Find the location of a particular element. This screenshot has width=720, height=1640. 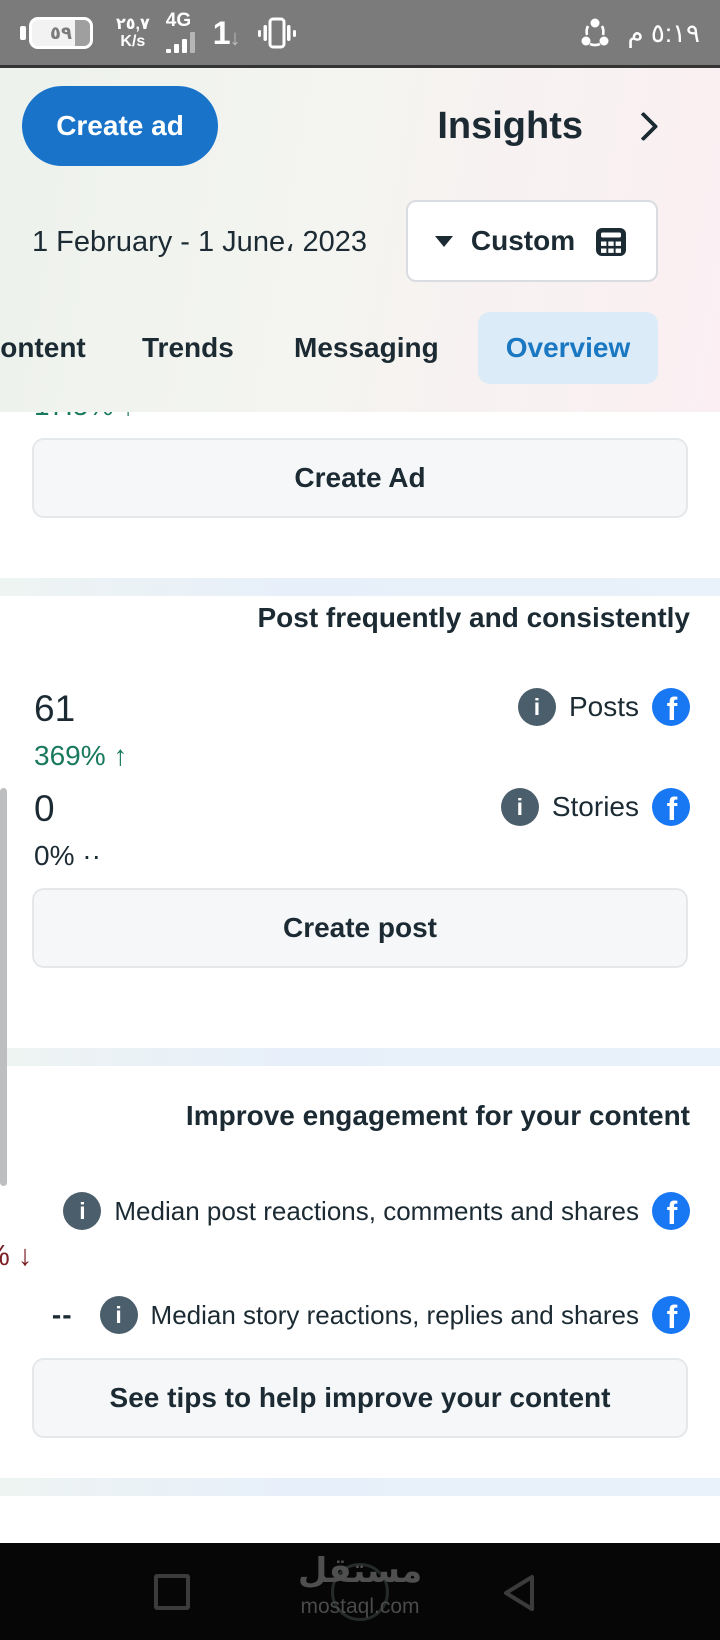

vibrate-icon is located at coordinates (276, 32).